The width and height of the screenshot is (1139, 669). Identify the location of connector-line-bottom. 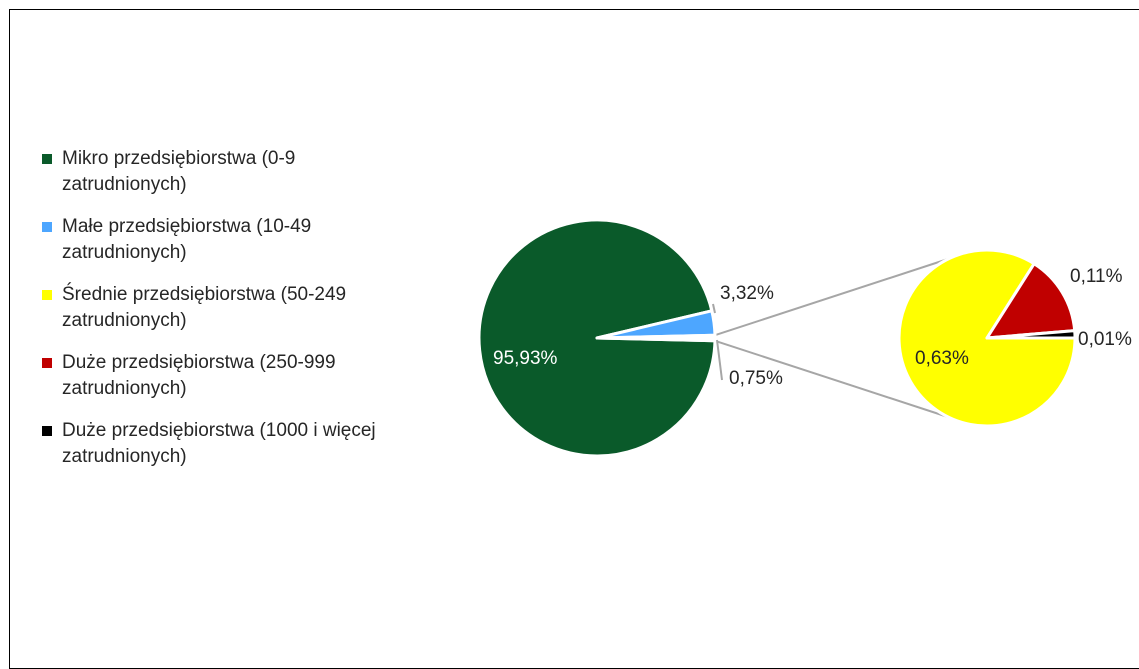
(831, 378).